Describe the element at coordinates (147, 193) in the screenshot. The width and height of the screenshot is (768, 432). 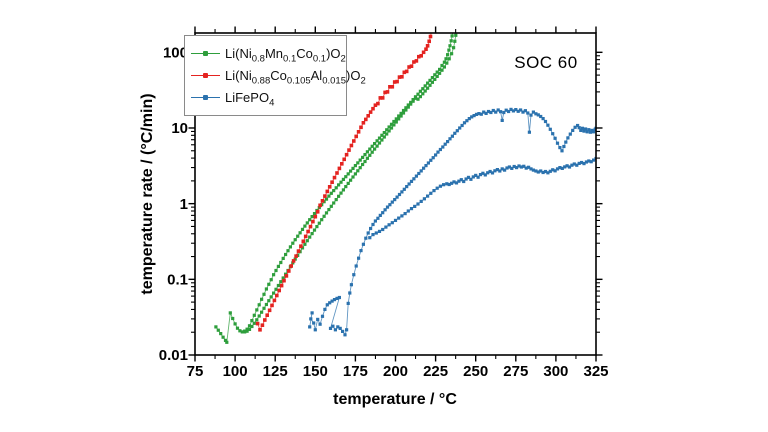
I see `y-axis-title: temperature rate / (°C/min)` at that location.